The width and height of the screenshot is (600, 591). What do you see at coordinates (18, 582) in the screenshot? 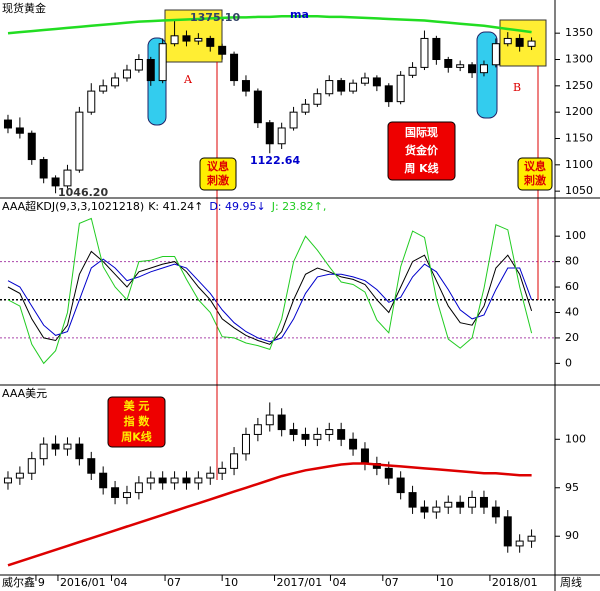
I see `footer-left: 威尔鑫` at bounding box center [18, 582].